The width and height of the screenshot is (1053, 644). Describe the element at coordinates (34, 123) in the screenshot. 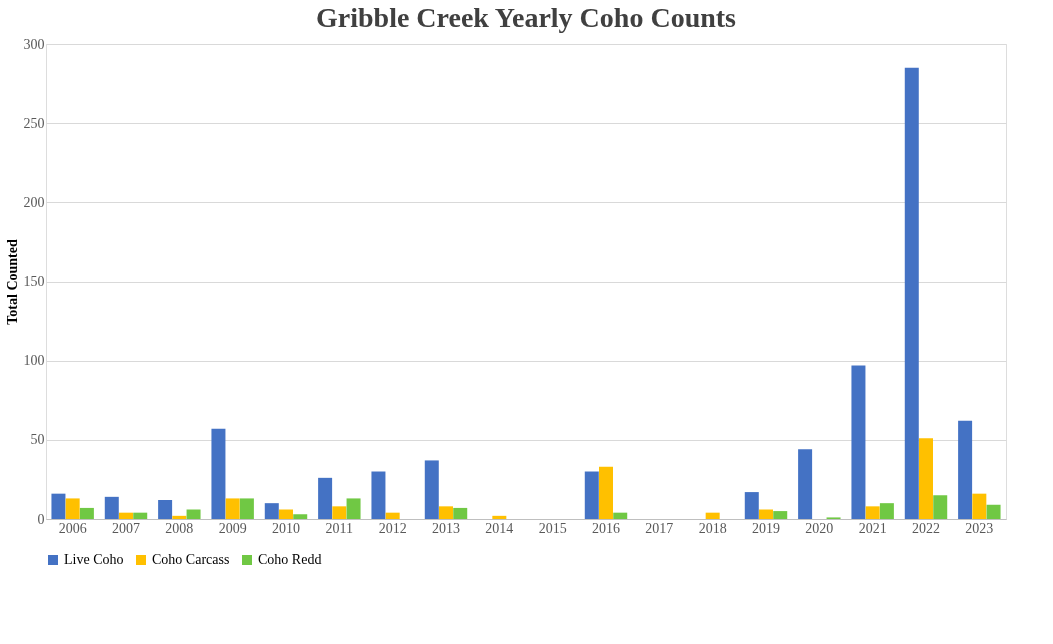

I see `y-tick-label: 250` at that location.